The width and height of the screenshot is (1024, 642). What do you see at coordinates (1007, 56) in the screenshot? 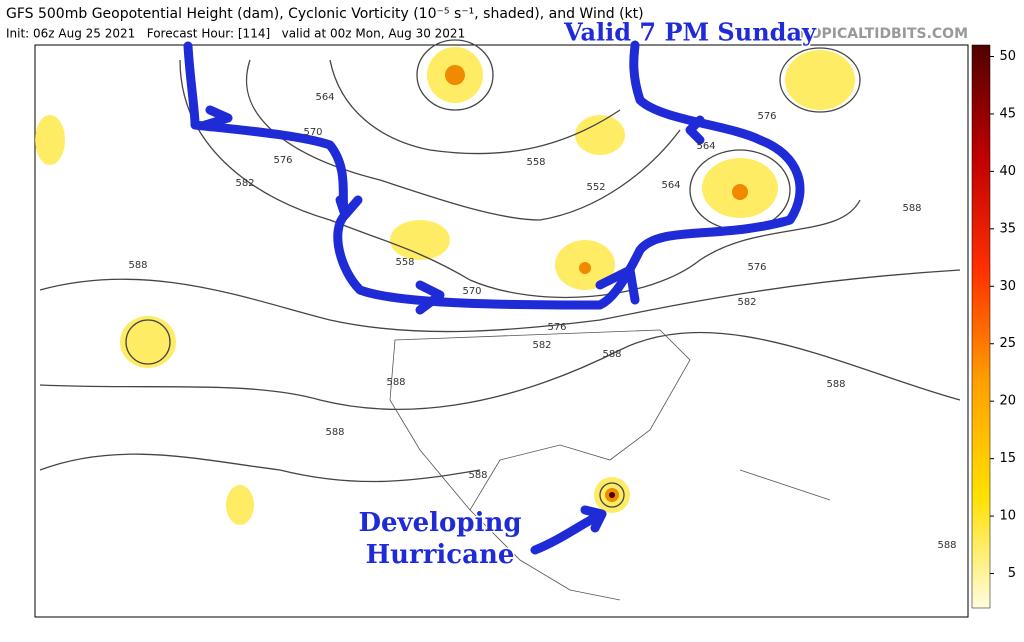
I see `colorbar-tick-label: 50` at bounding box center [1007, 56].